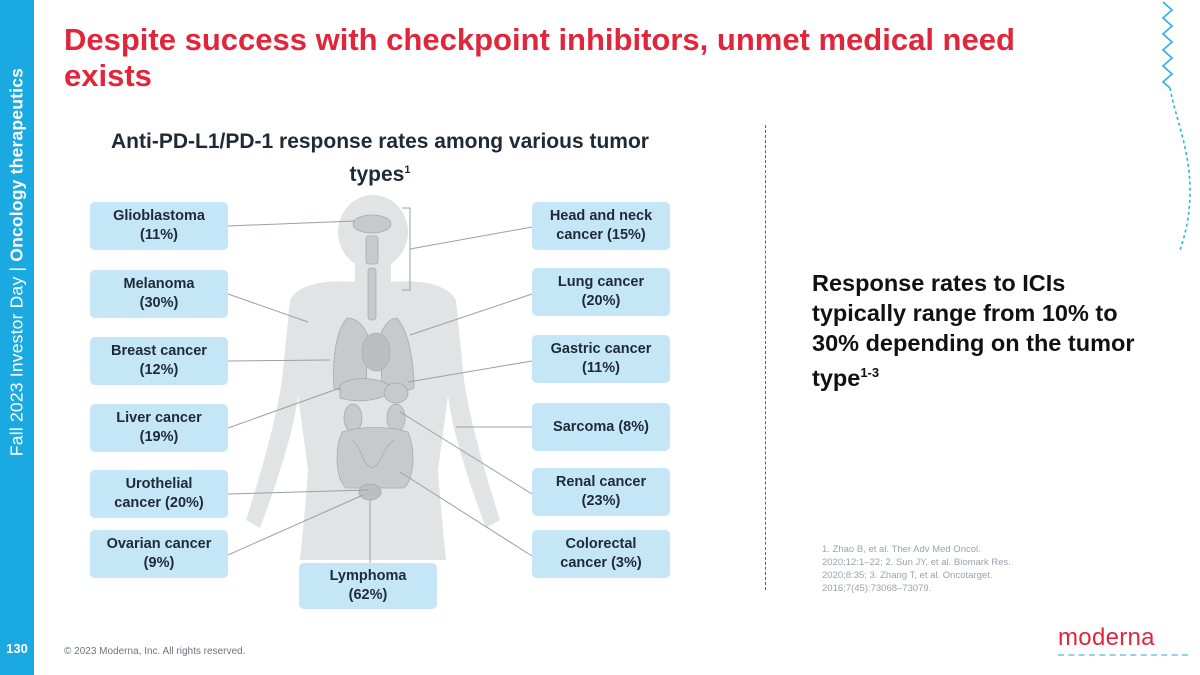  Describe the element at coordinates (601, 554) in the screenshot. I see `label-colorectal-cancer: Colorectal cancer (3%)` at that location.